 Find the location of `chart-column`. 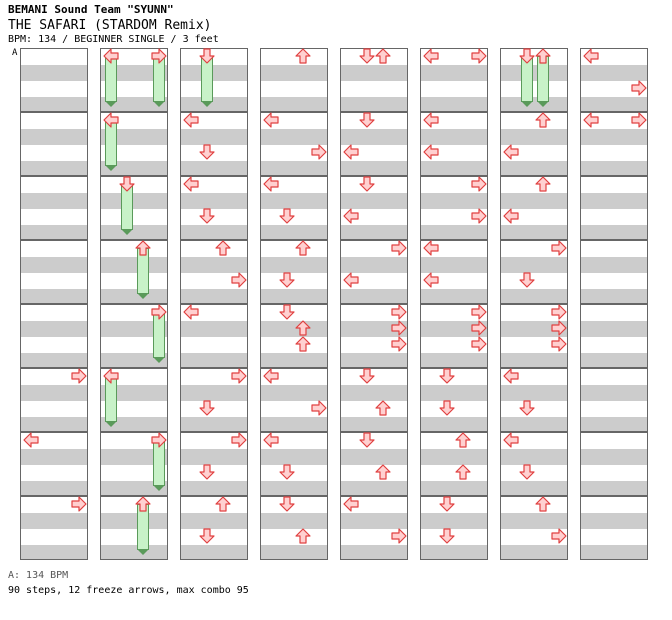

chart-column is located at coordinates (294, 304).